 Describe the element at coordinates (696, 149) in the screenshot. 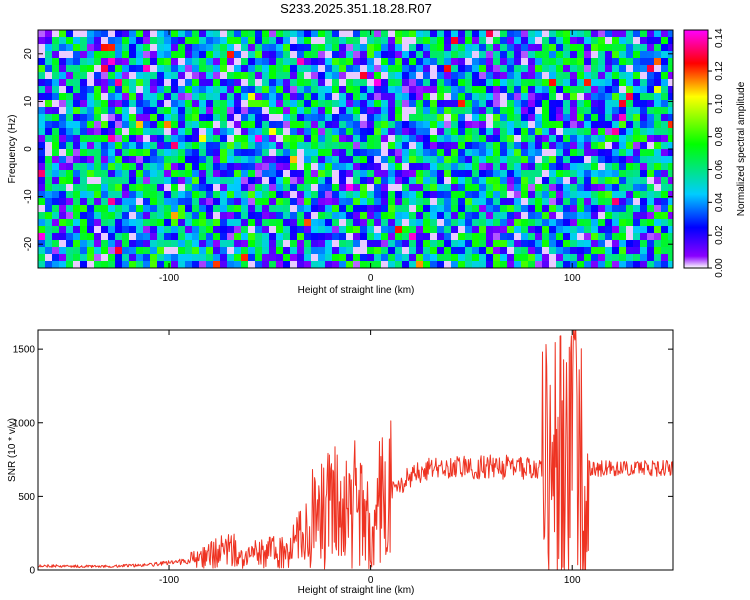

I see `colorbar-gradient` at that location.